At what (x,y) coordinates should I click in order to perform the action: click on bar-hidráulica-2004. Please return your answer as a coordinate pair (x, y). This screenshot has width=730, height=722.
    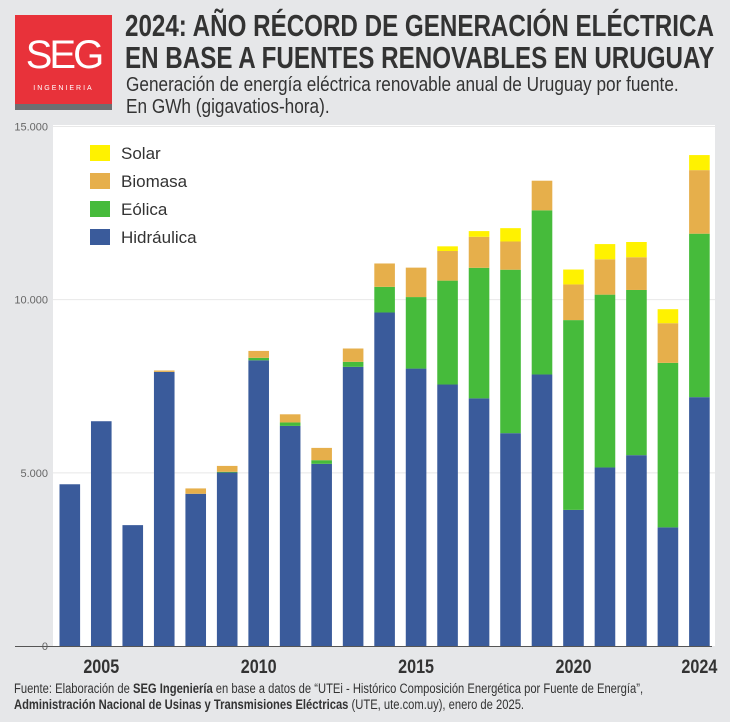
    Looking at the image, I should click on (70, 565).